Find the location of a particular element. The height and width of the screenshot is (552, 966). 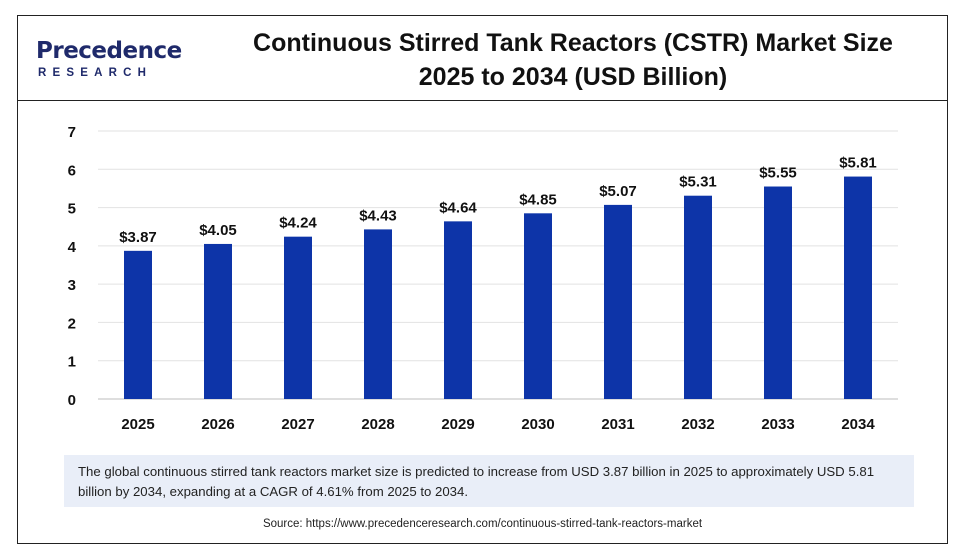

company-logo: Precedence RESEARCH is located at coordinates (111, 63).